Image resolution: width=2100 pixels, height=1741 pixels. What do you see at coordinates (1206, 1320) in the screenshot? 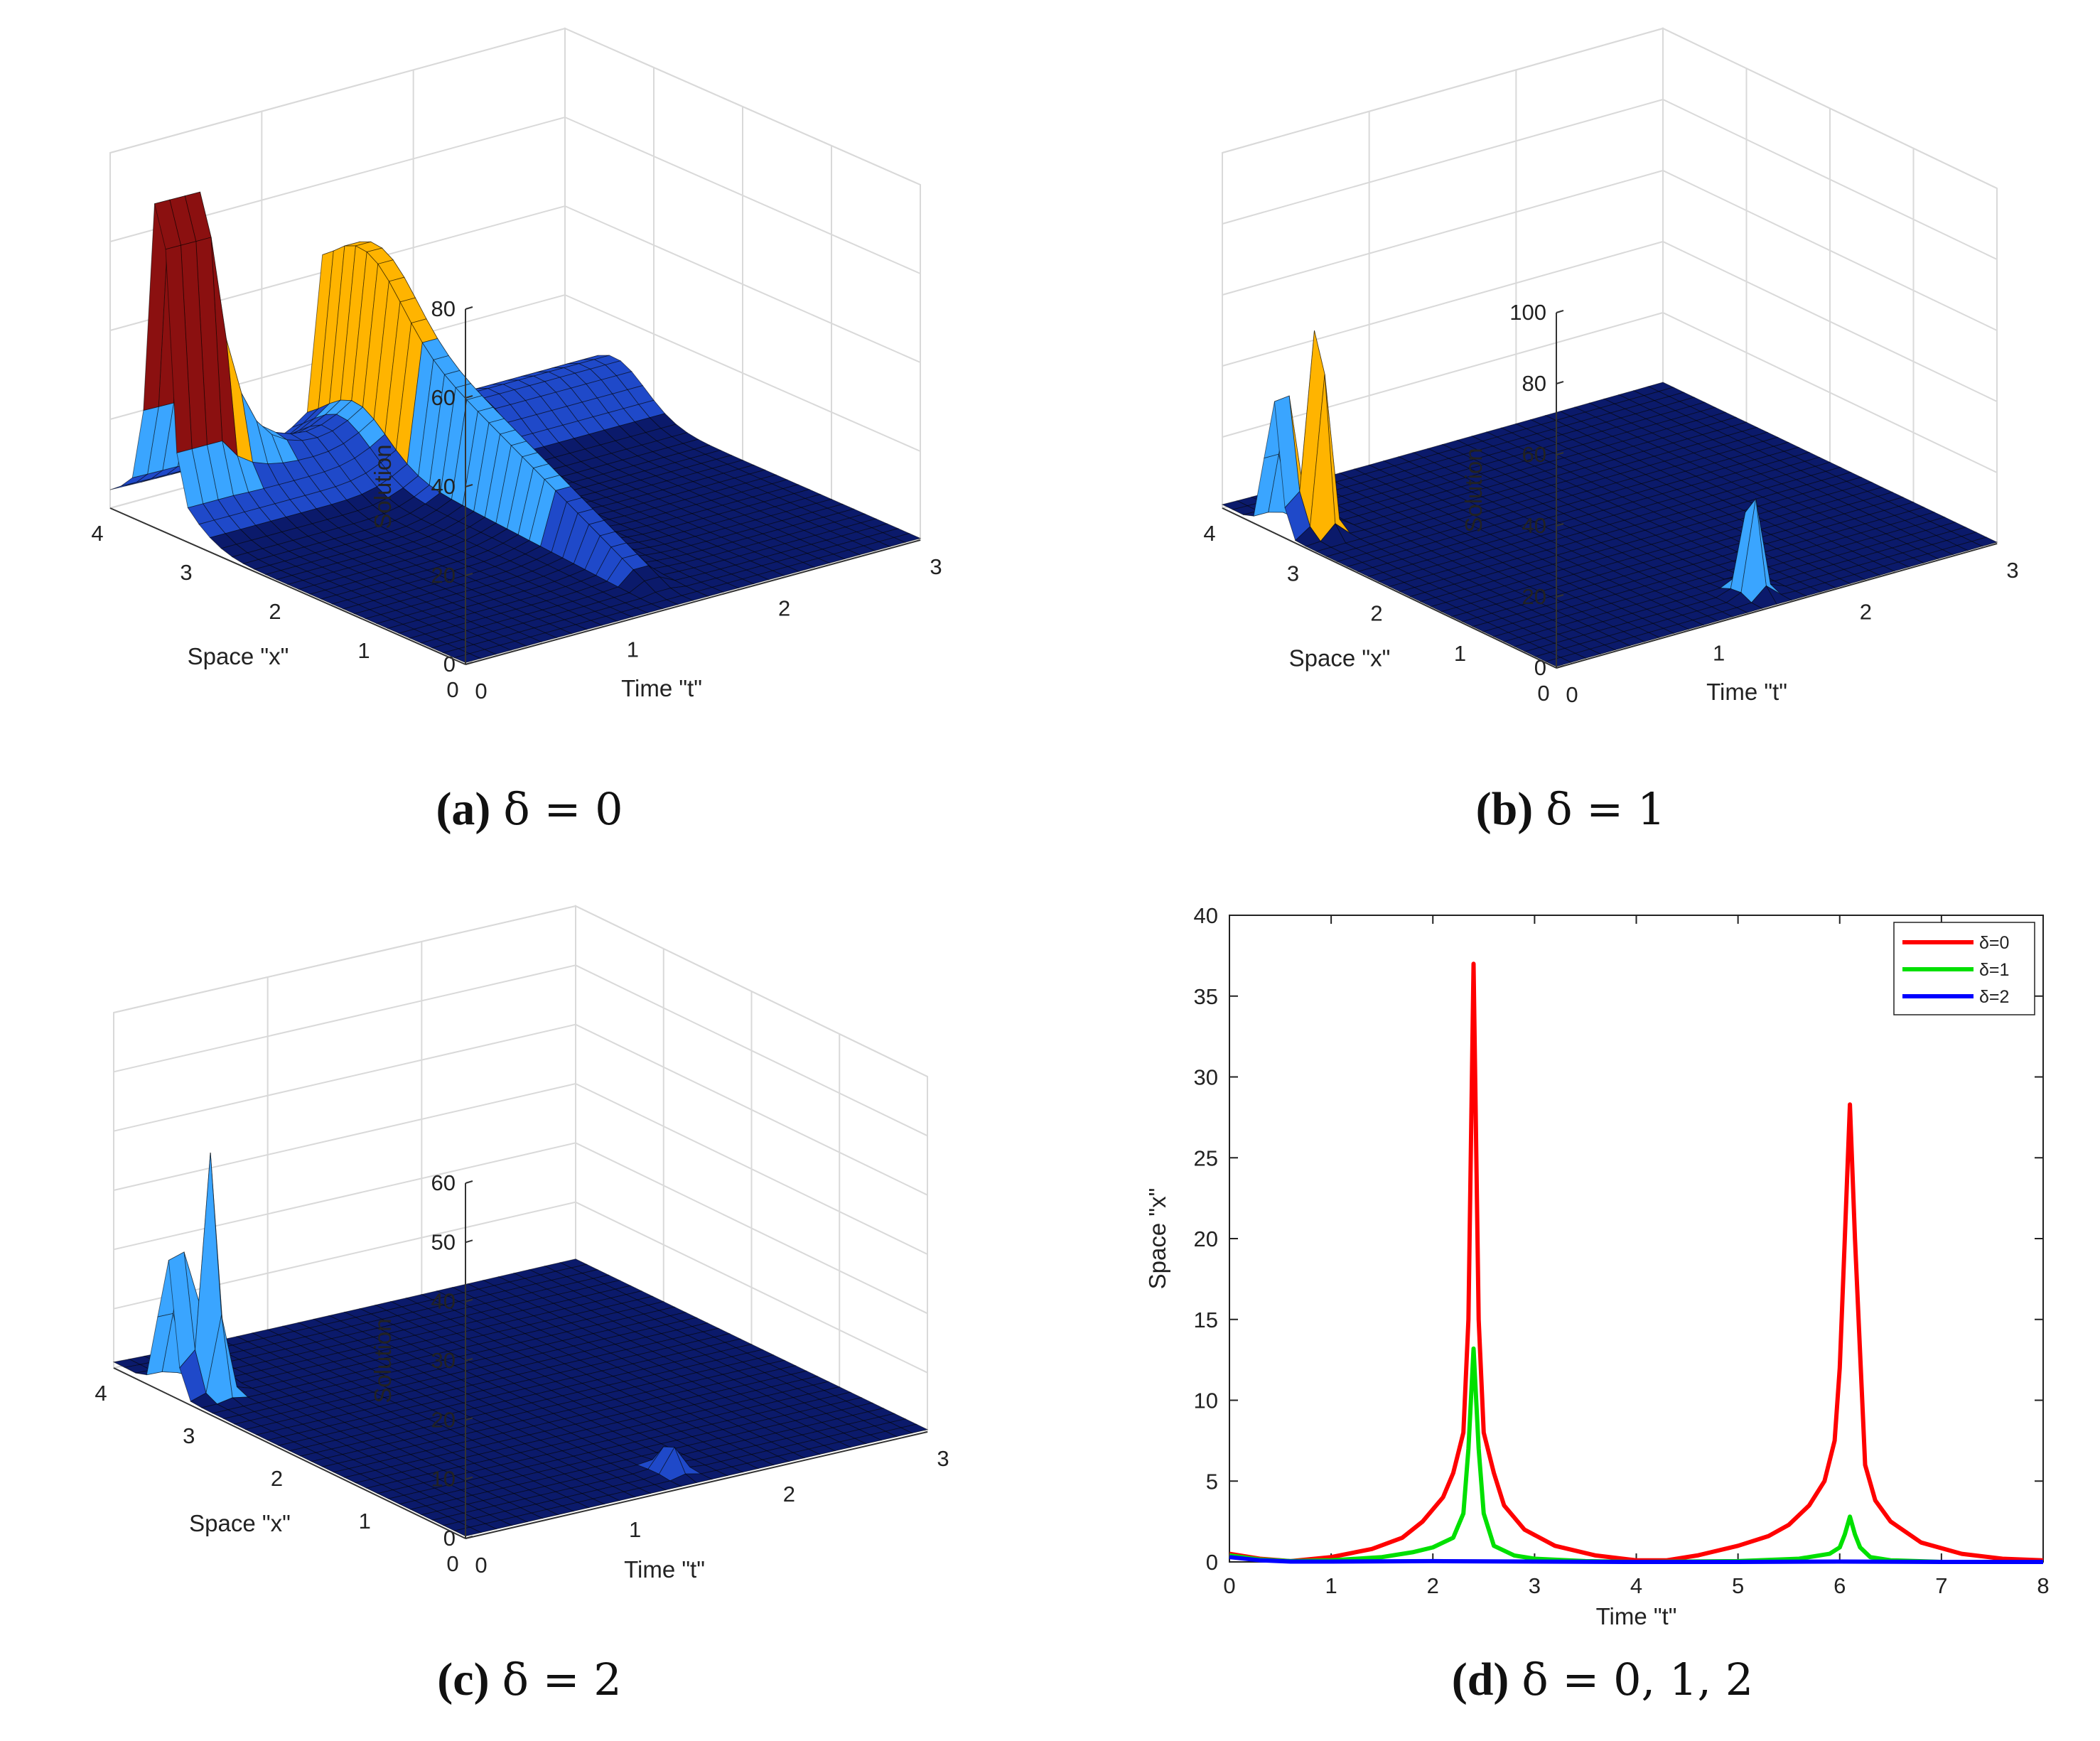
I see `y-tick-label: 15` at bounding box center [1206, 1320].